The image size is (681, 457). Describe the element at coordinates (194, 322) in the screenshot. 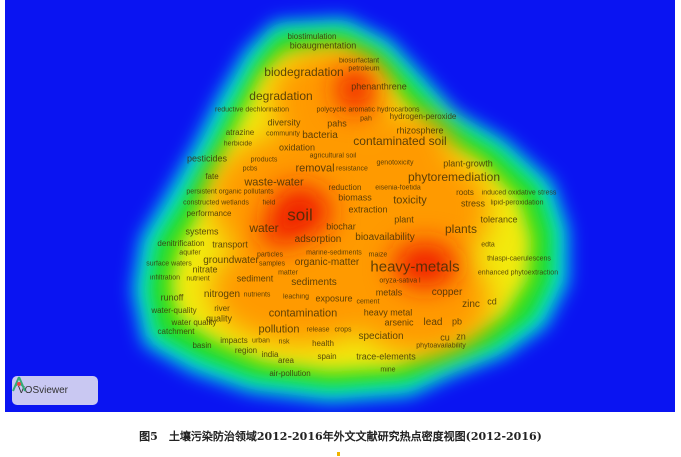

I see `term-label: water quality` at that location.